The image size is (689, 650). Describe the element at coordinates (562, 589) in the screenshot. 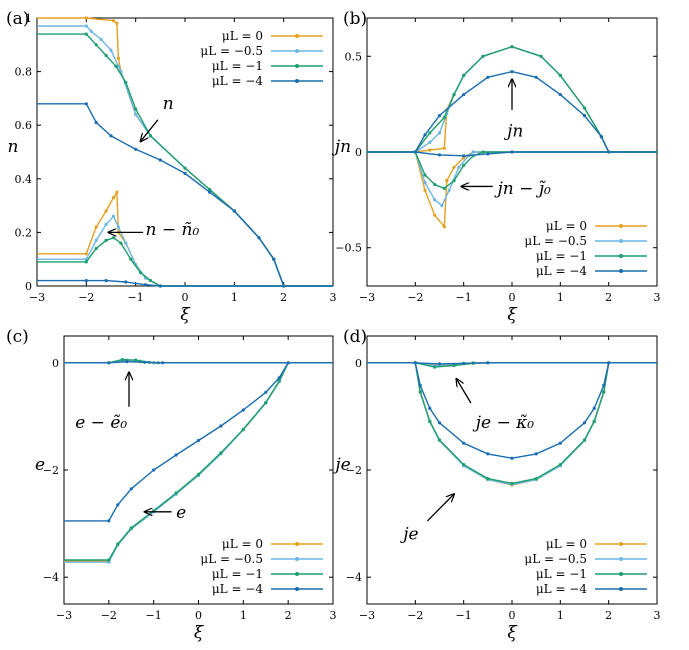

I see `legend-entry-label: μL = −4` at that location.